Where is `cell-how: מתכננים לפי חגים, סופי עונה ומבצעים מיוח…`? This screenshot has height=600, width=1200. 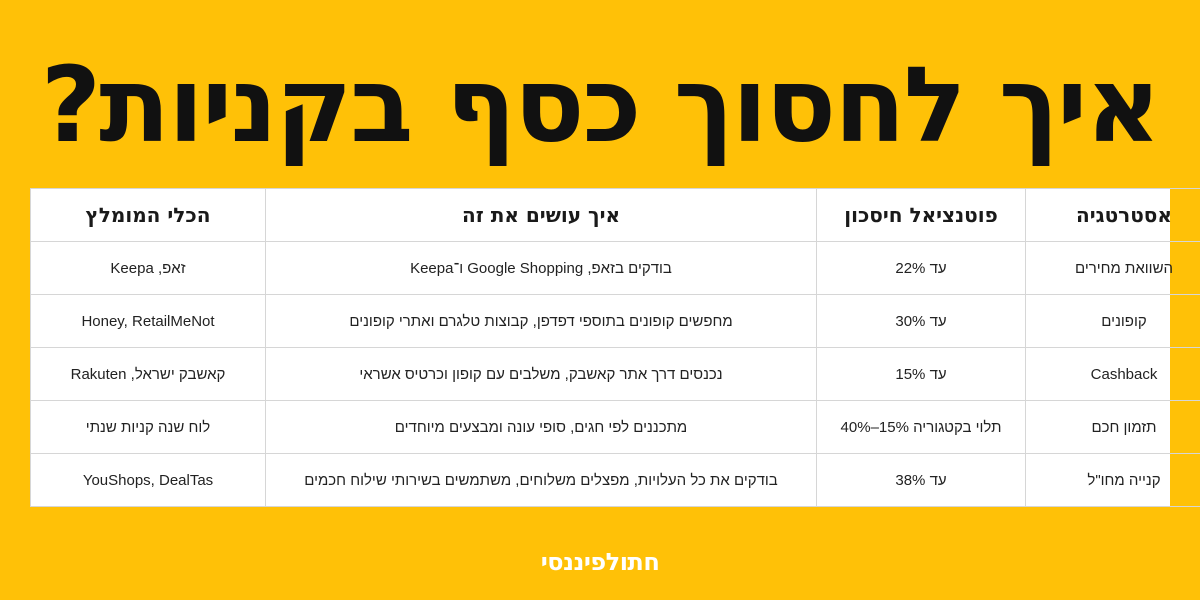 cell-how: מתכננים לפי חגים, סופי עונה ומבצעים מיוח… is located at coordinates (541, 427).